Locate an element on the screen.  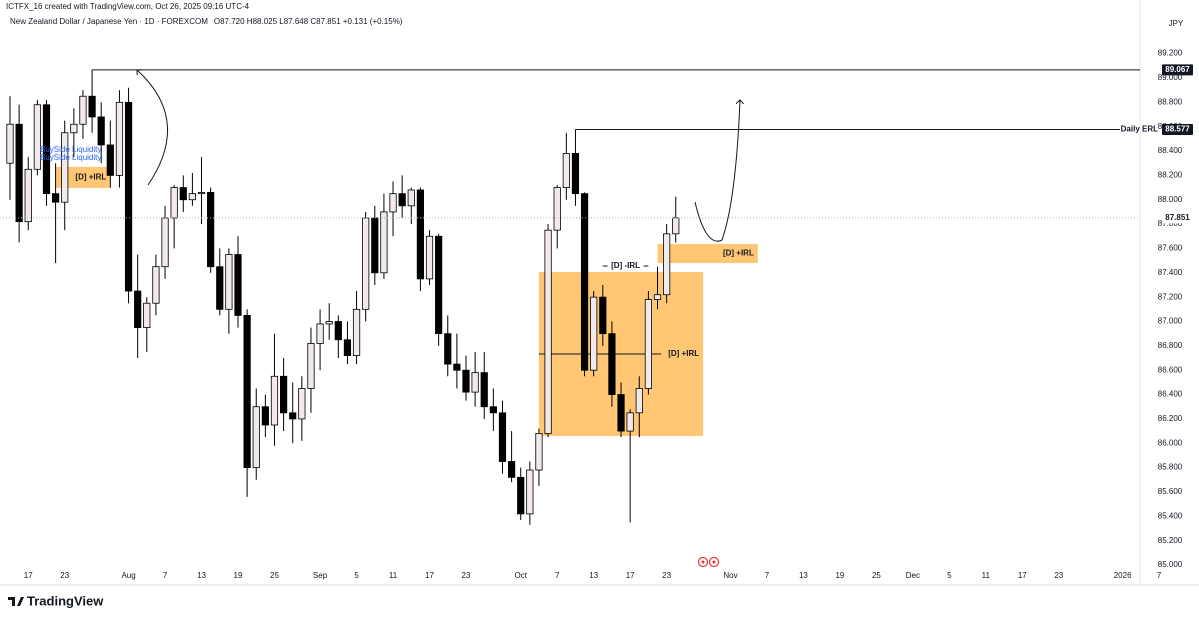
level-label: [D] -IRL is located at coordinates (625, 265).